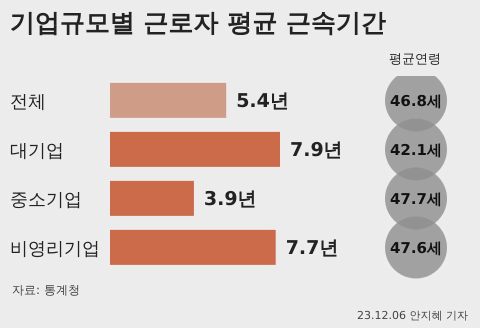  What do you see at coordinates (46, 200) in the screenshot?
I see `y-tick-label: 중소기업` at bounding box center [46, 200].